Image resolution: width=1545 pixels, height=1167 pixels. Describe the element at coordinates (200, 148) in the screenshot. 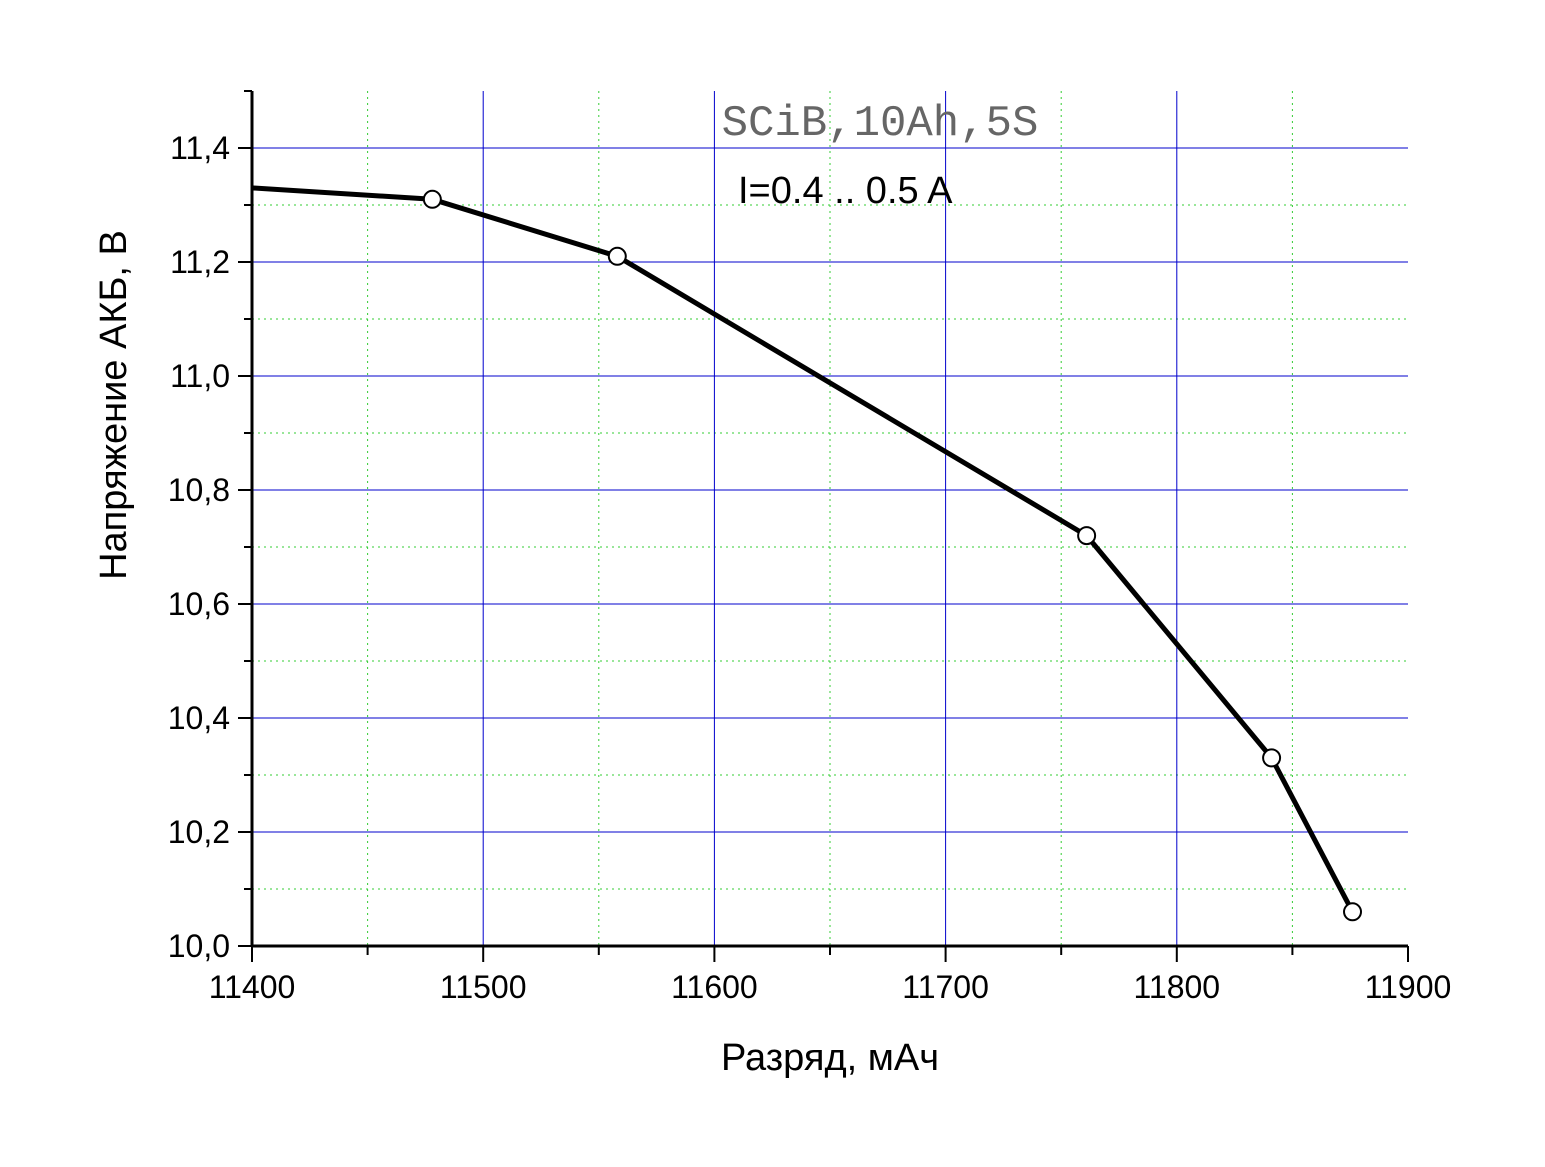

I see `y-tick-label: 11,4` at that location.